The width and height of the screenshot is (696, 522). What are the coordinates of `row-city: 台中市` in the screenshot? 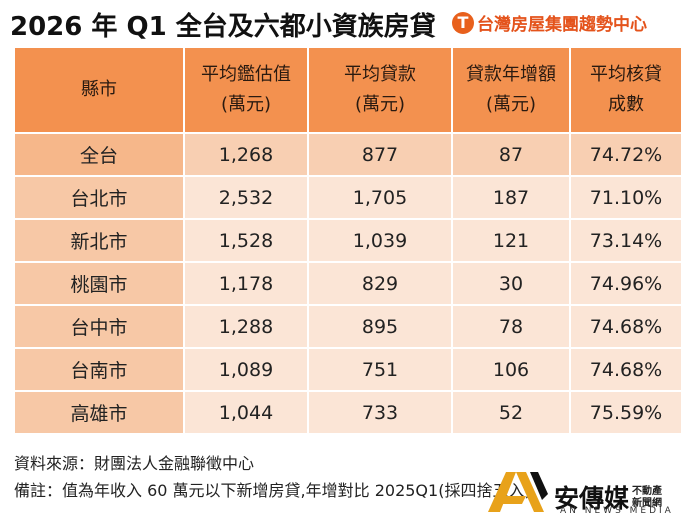 It's located at (99, 326).